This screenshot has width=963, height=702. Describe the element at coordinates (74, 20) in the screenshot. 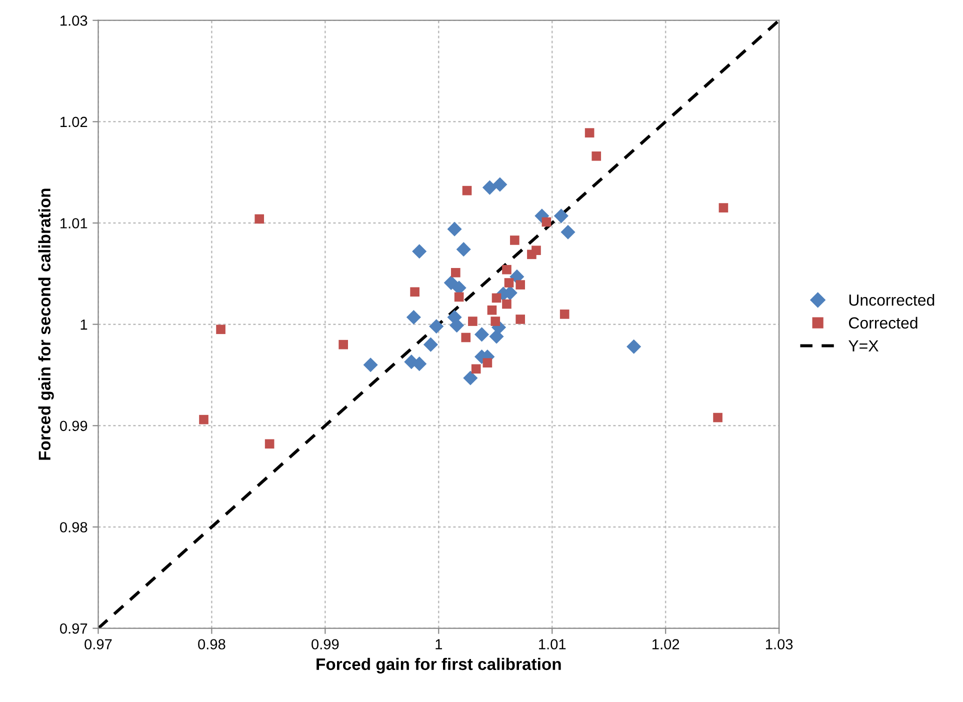

I see `y-tick-label: 1.03` at that location.